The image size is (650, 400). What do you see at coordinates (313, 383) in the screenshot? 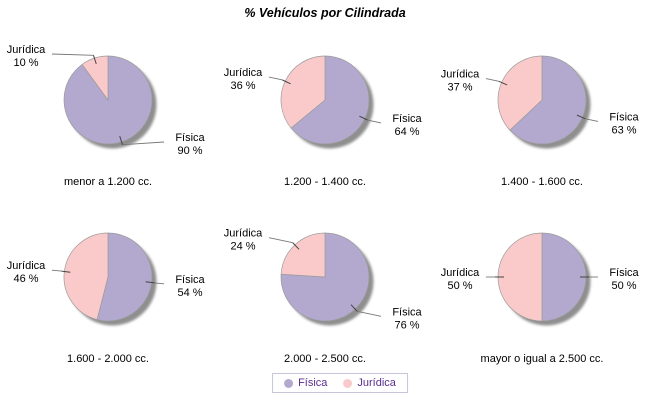
I see `legend-label-fisica: Física` at bounding box center [313, 383].